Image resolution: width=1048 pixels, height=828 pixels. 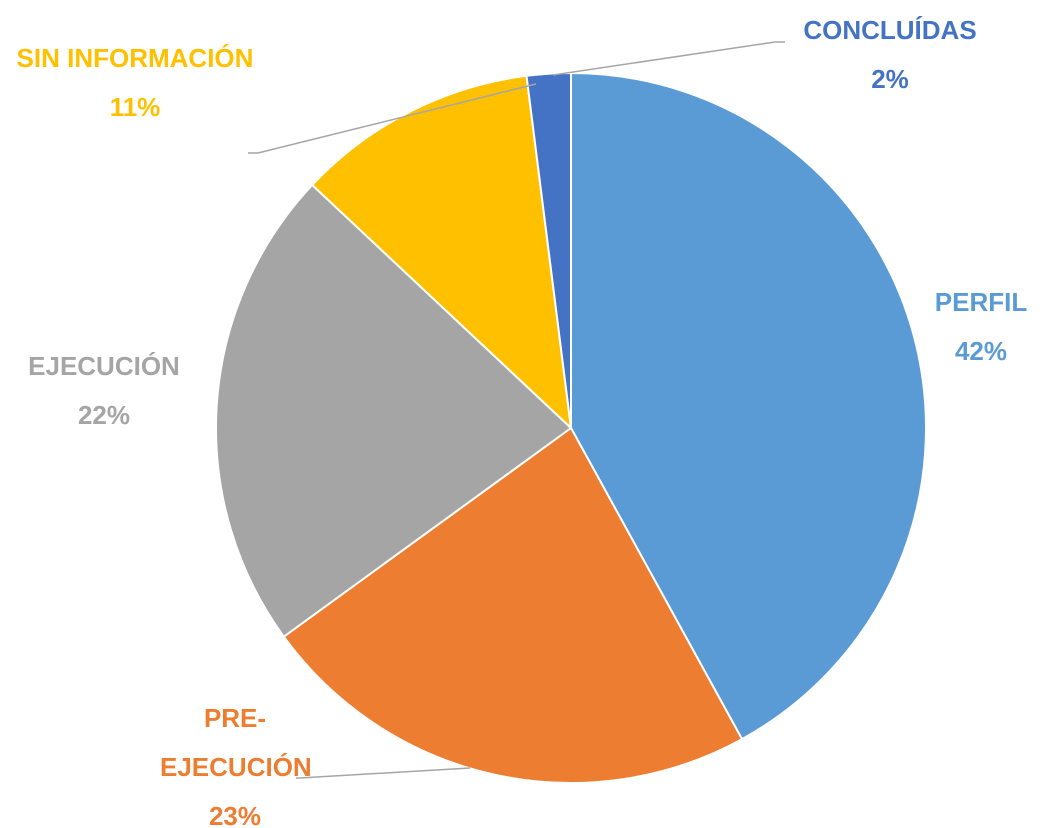 What do you see at coordinates (235, 814) in the screenshot?
I see `label-value: 23%` at bounding box center [235, 814].